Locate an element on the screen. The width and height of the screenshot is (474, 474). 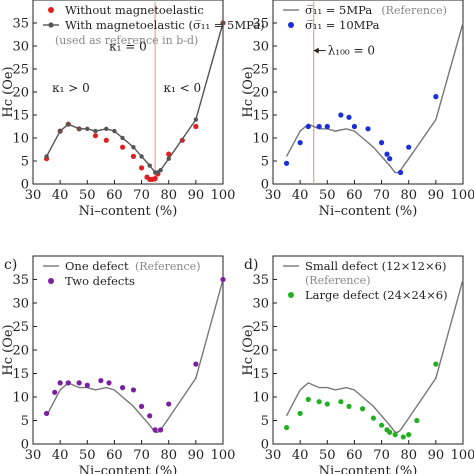
series-line is located at coordinates (134, 356).